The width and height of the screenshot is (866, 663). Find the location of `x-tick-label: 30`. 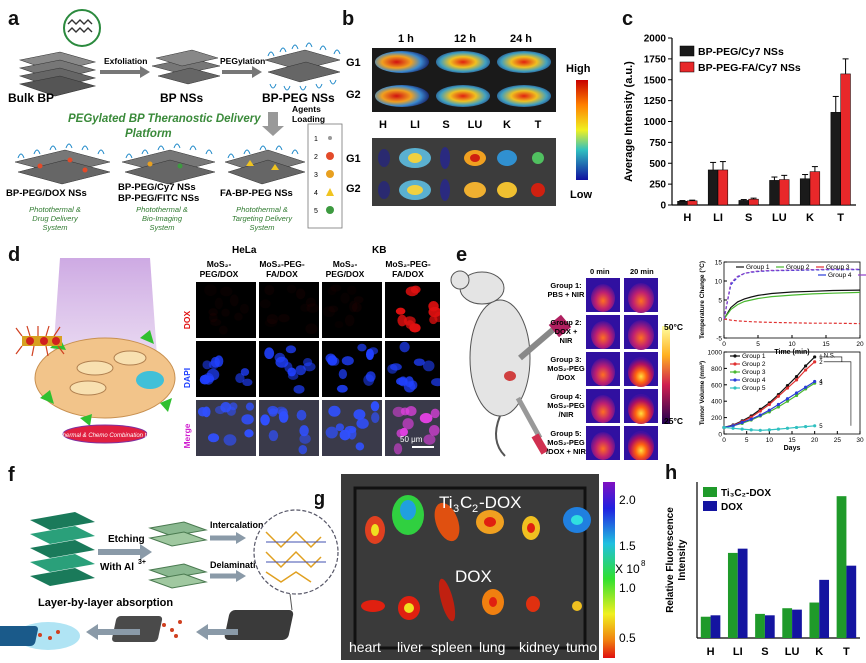

x-tick-label: 30 is located at coordinates (860, 440).